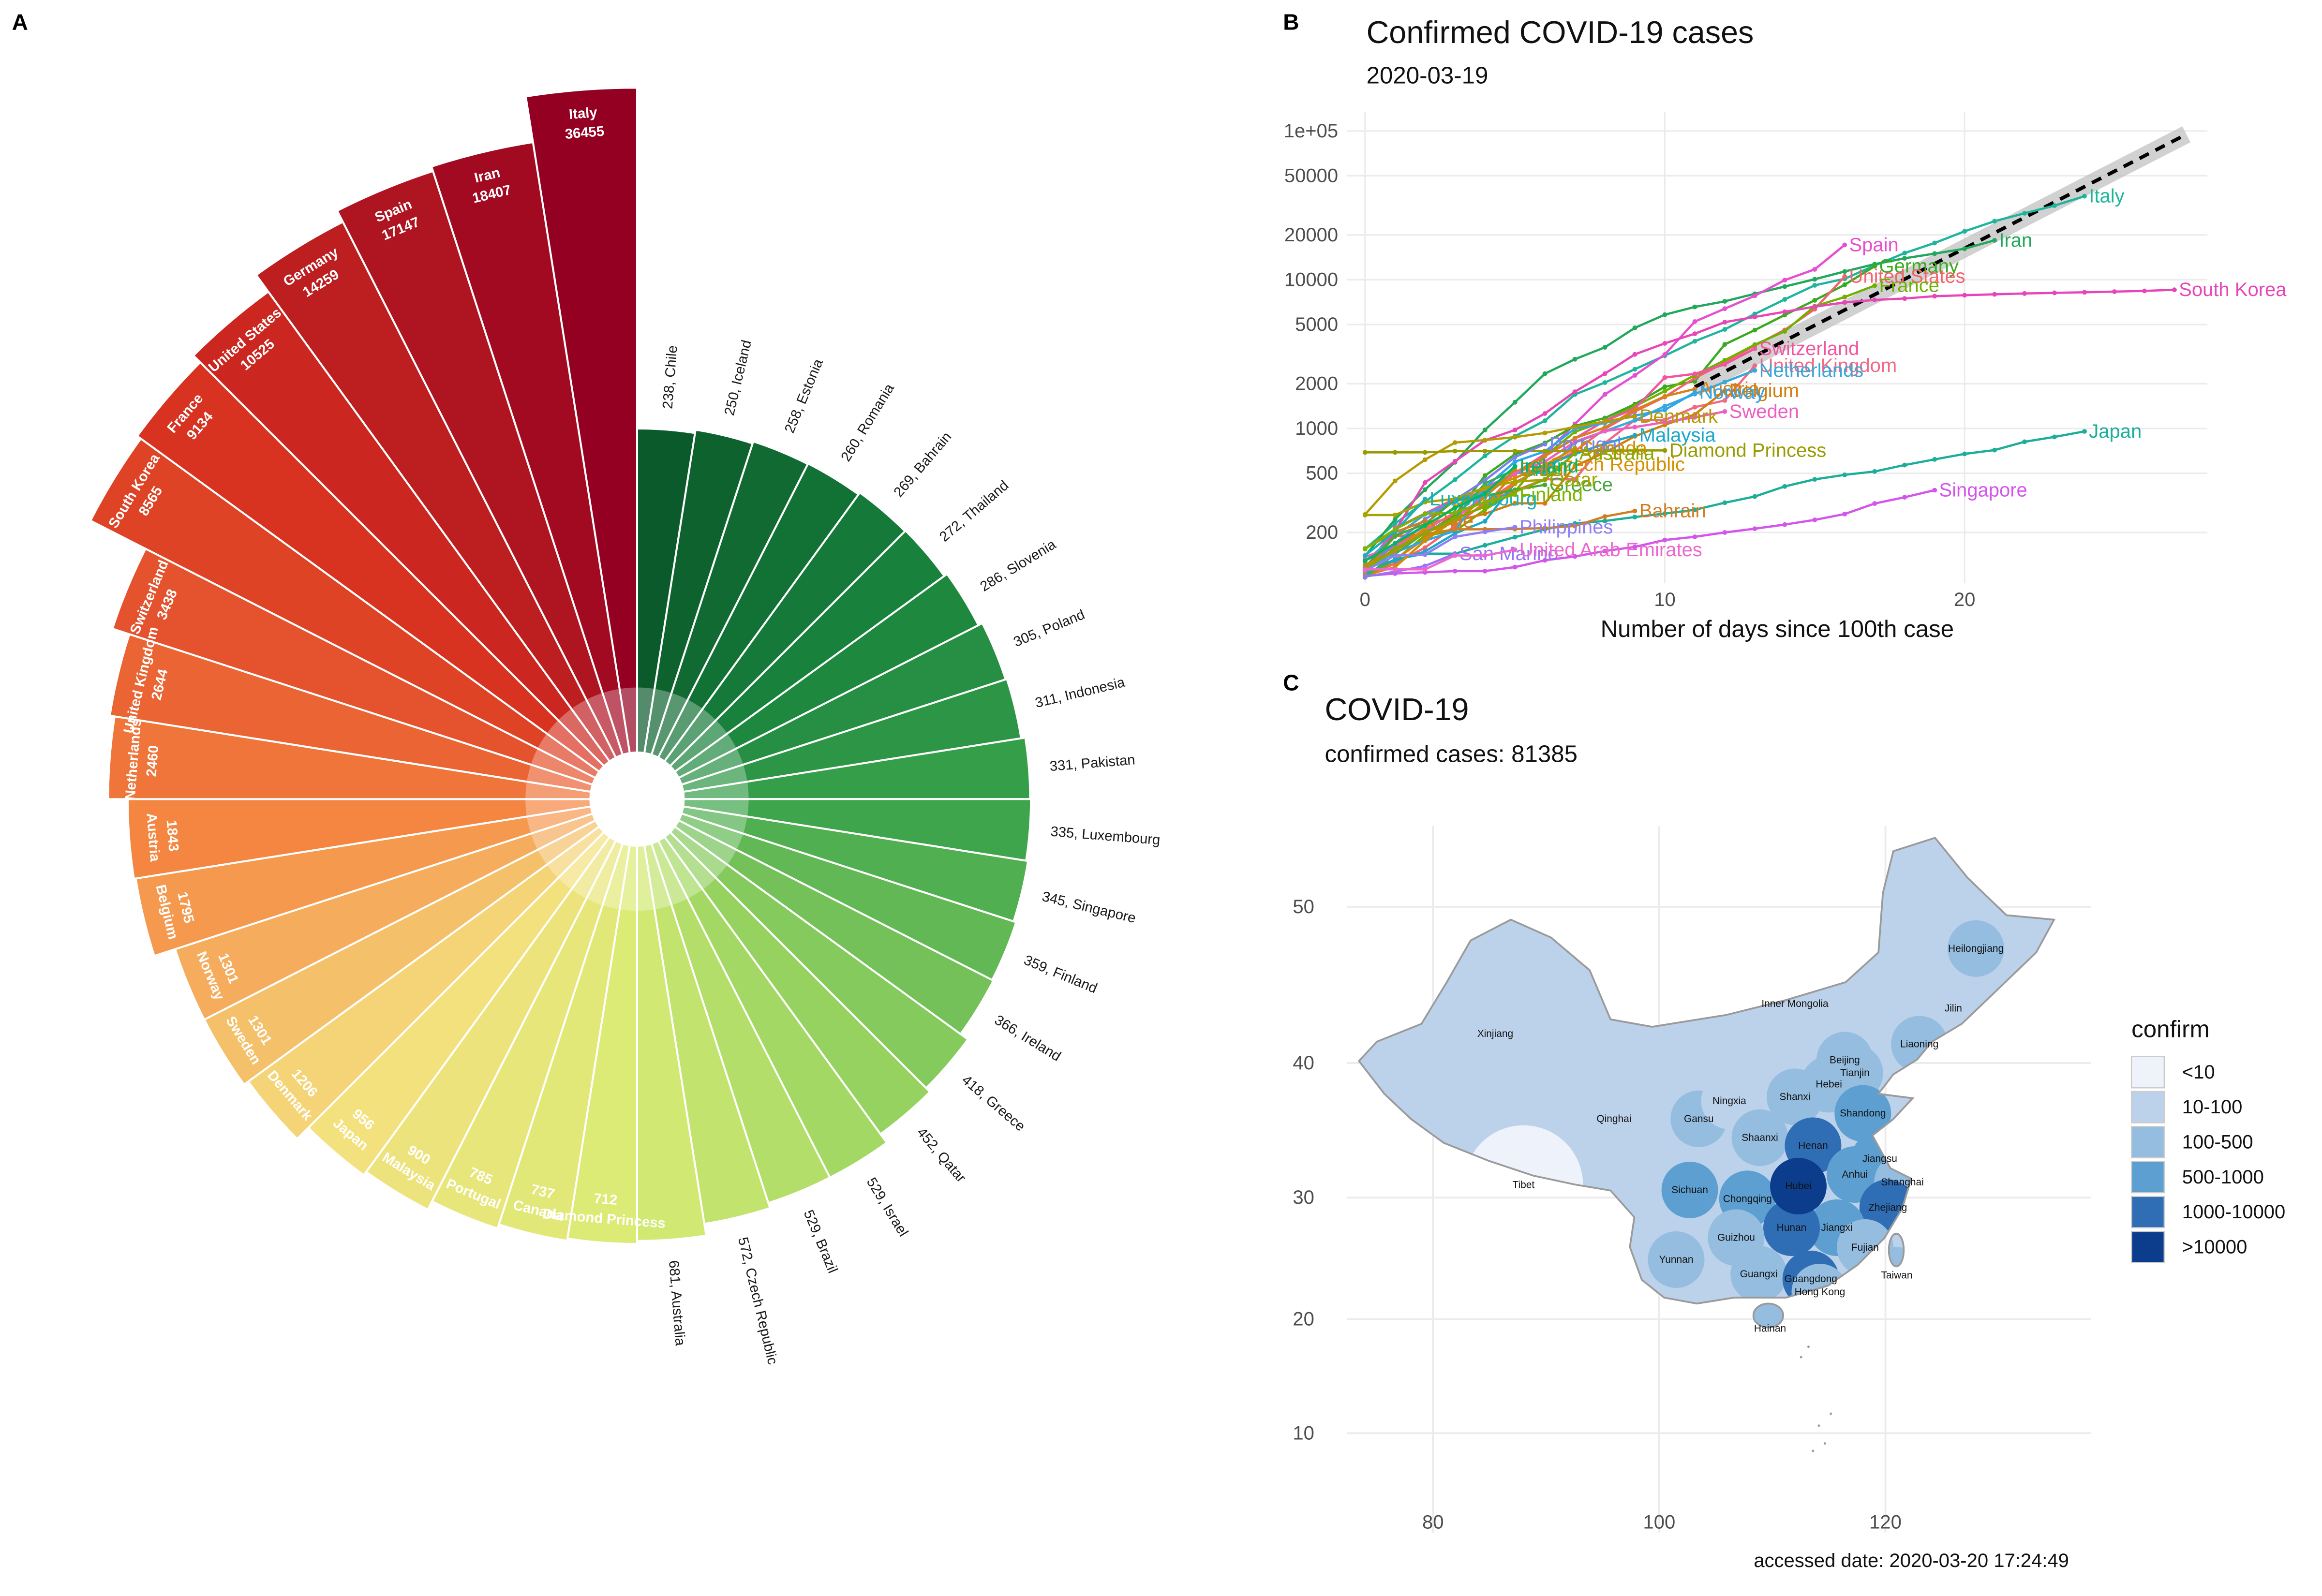 The width and height of the screenshot is (2322, 1596). Describe the element at coordinates (1770, 1328) in the screenshot. I see `region-label: Hainan` at that location.